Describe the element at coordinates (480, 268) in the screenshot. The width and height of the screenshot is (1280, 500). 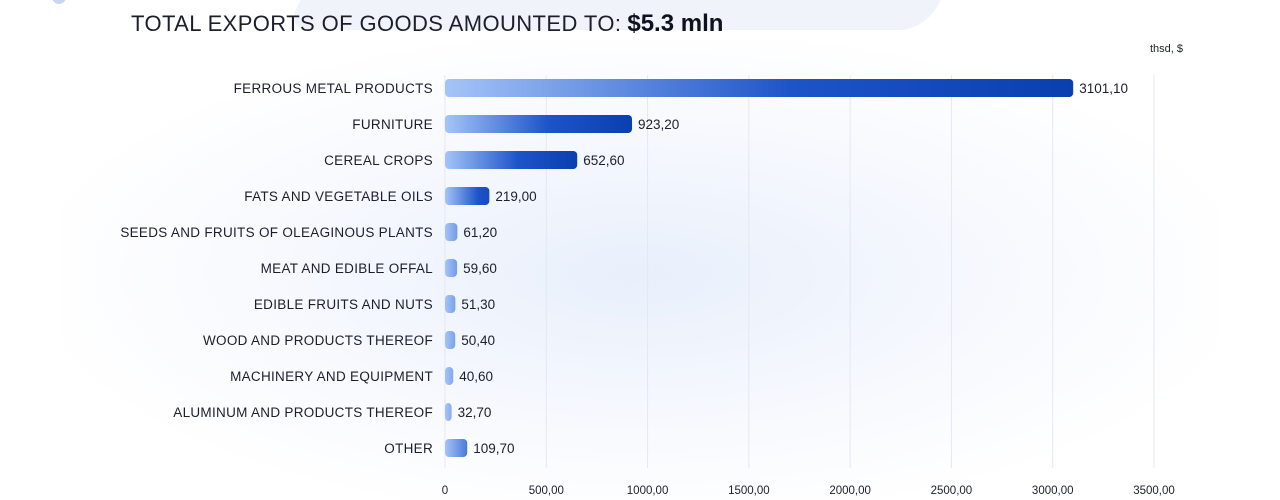
I see `value-label: 59,60` at that location.